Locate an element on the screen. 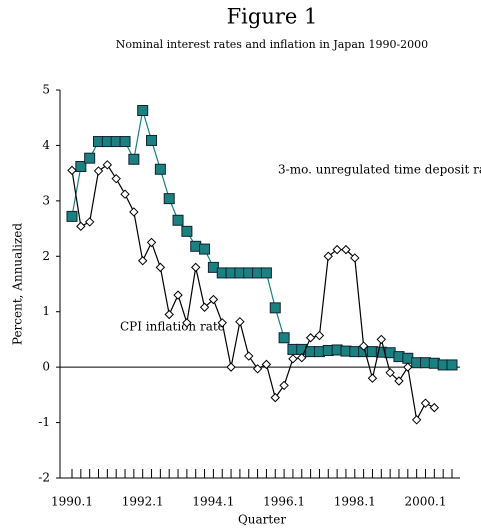  x-tick-label: 1994.1 is located at coordinates (213, 502).